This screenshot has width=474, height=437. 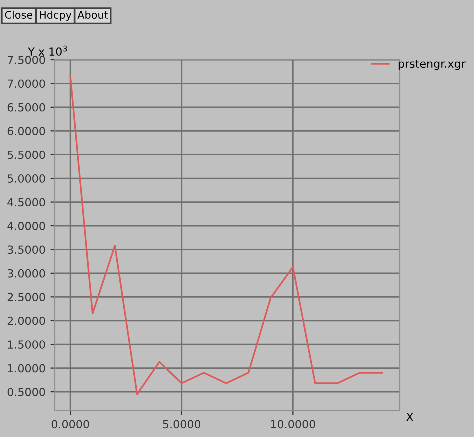 I want to click on y-tick-label: 6.5000, so click(x=27, y=107).